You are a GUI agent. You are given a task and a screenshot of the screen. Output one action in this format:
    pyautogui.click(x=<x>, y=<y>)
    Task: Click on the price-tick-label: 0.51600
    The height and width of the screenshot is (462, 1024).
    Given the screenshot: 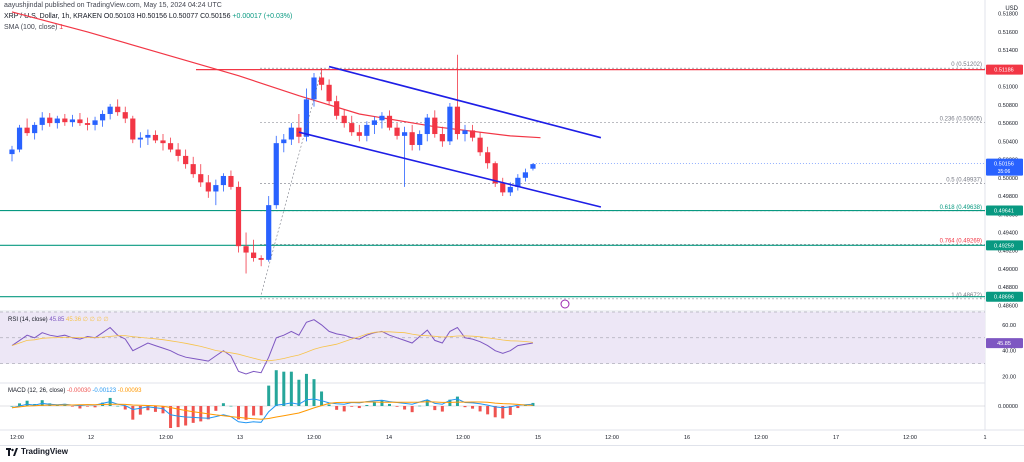 What is the action you would take?
    pyautogui.click(x=1008, y=33)
    